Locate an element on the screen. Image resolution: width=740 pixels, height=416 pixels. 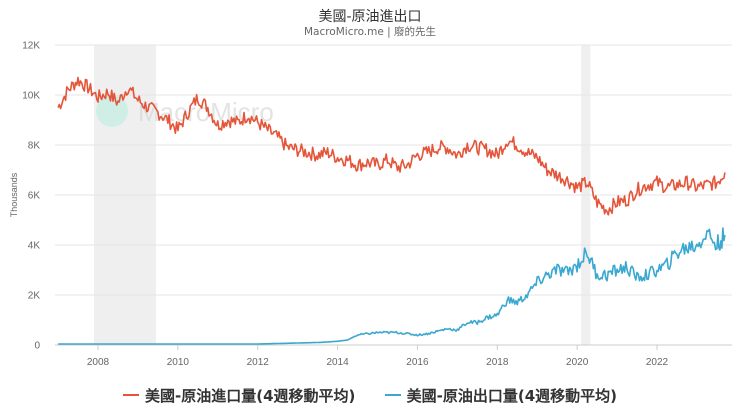
legend-item-exports: 美國-原油出口量(4週移動平均) is located at coordinates (500, 395).